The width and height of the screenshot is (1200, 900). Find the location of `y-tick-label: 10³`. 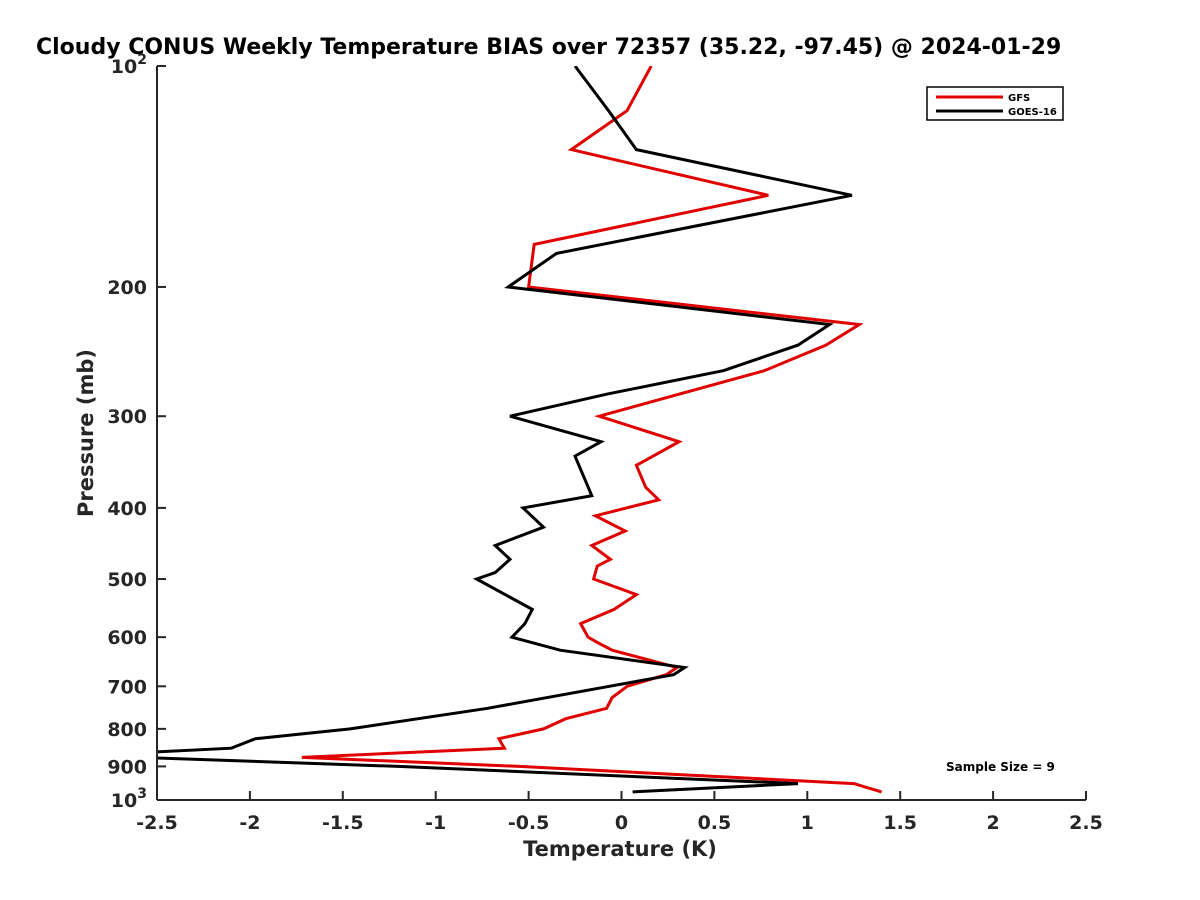

y-tick-label: 10³ is located at coordinates (129, 799).